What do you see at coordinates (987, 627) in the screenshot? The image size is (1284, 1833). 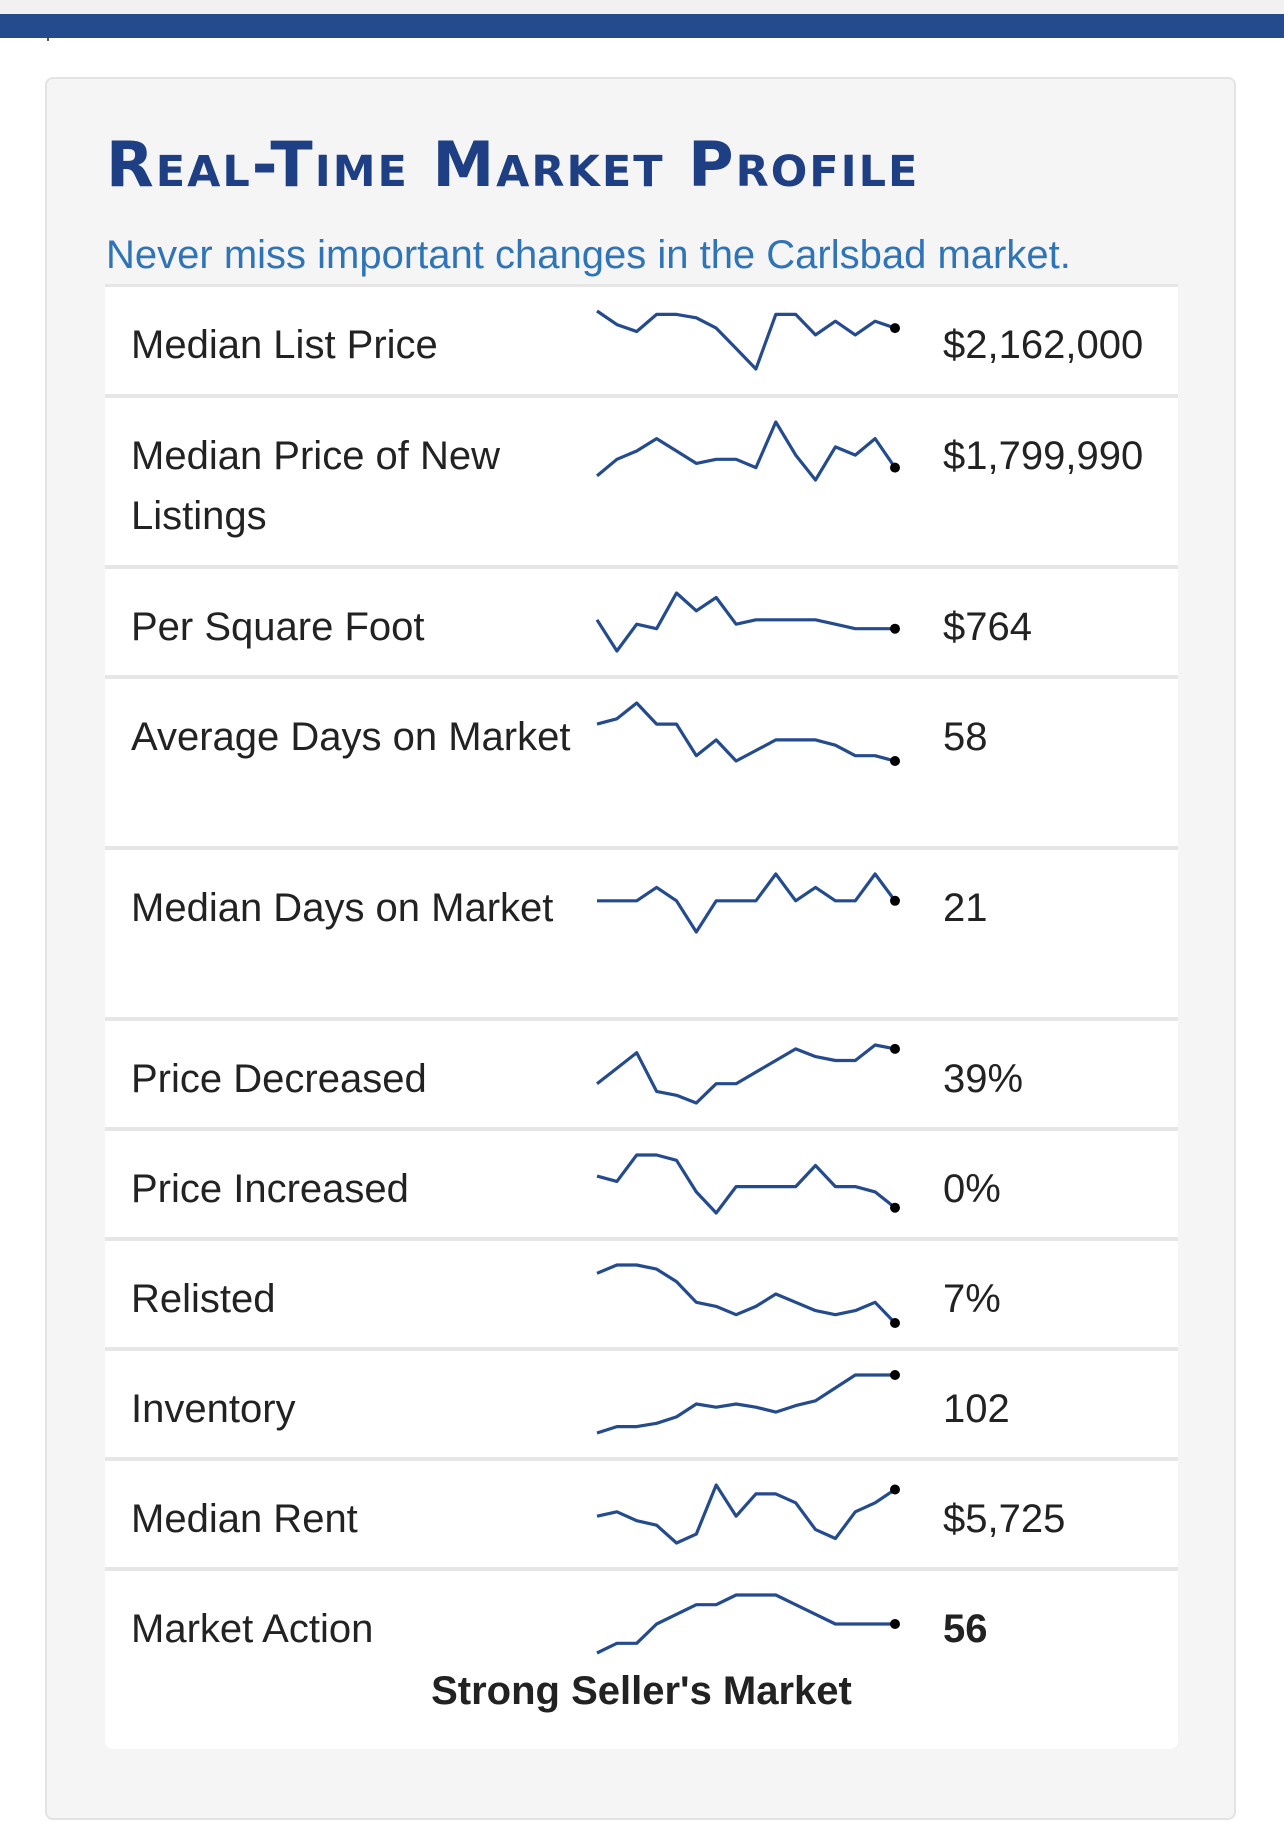 I see `stat-value: $764` at bounding box center [987, 627].